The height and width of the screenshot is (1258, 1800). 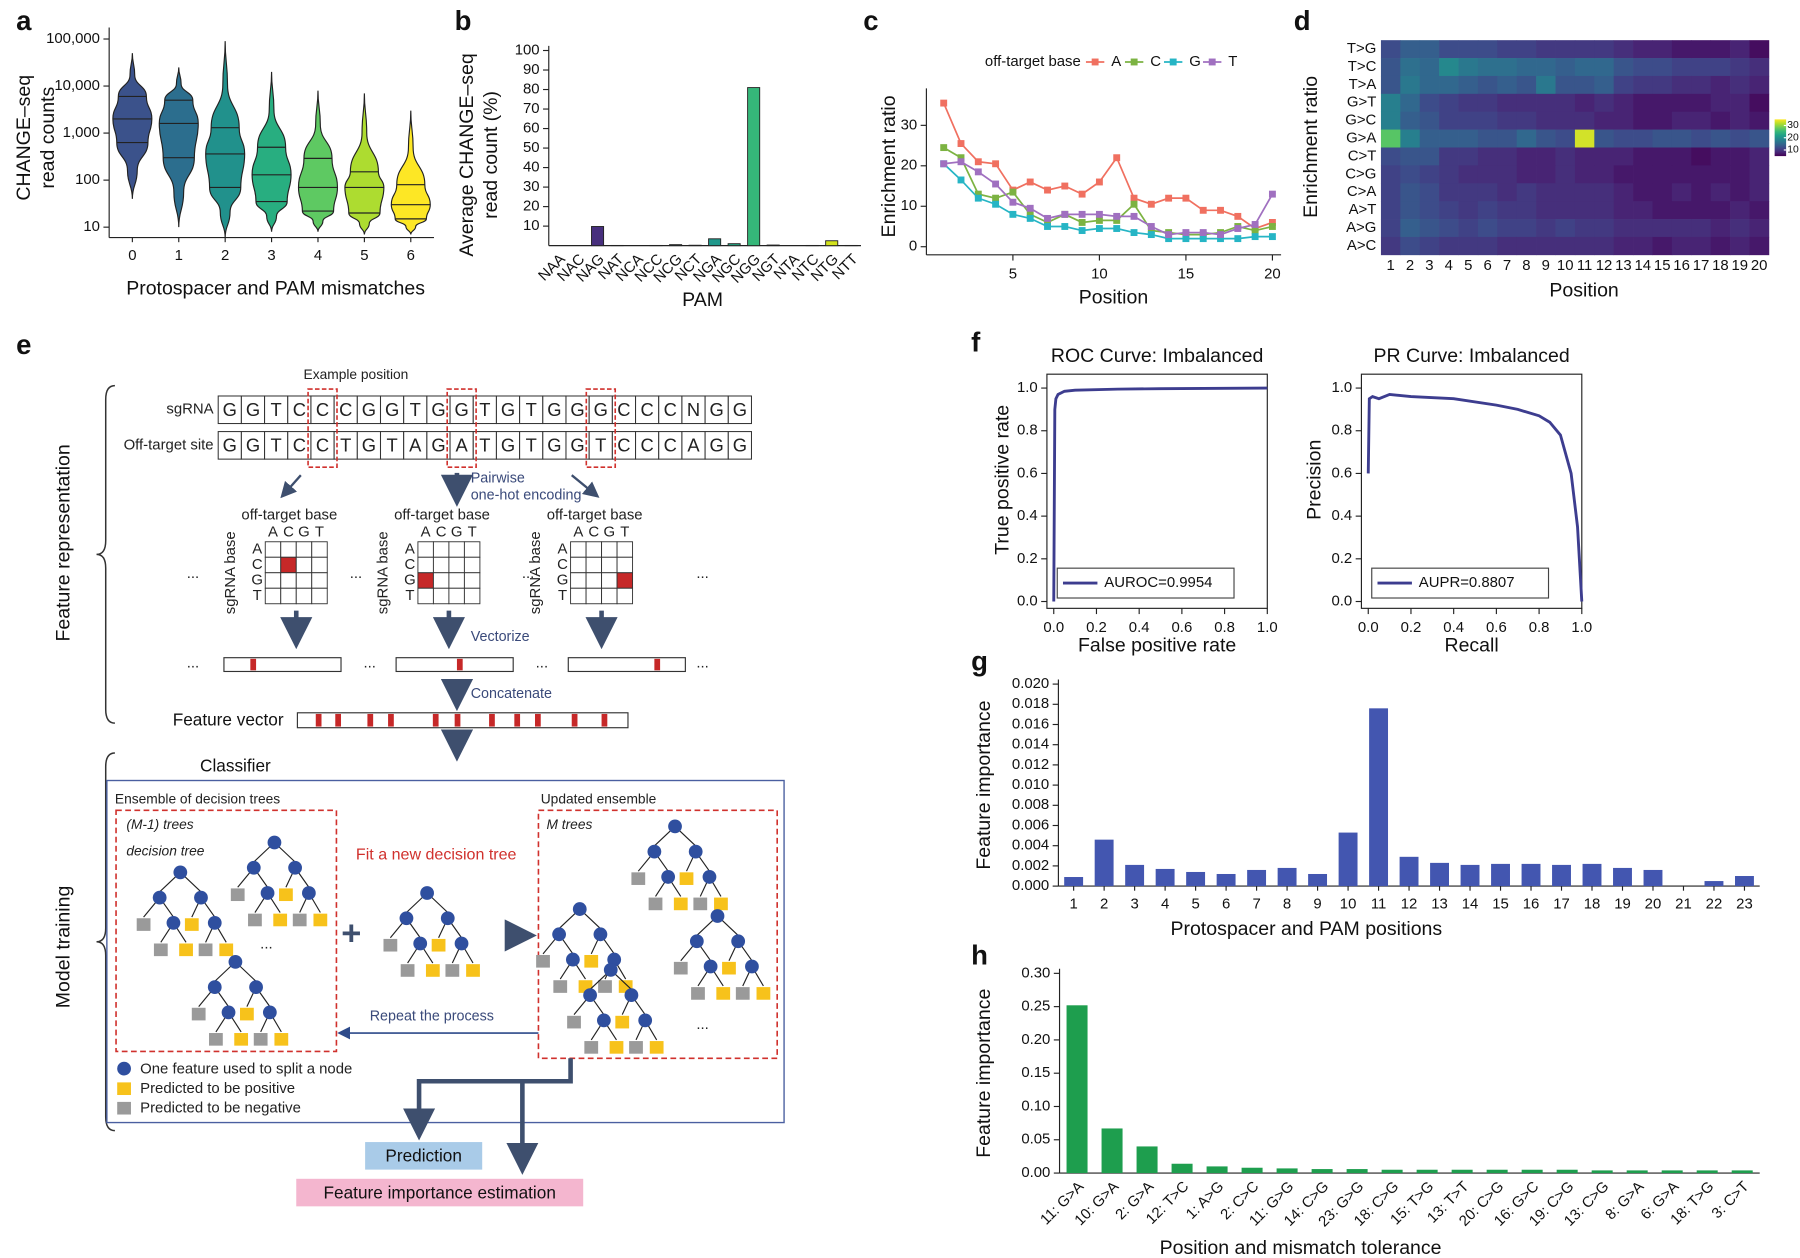 What do you see at coordinates (1681, 265) in the screenshot?
I see `column-label: 16` at bounding box center [1681, 265].